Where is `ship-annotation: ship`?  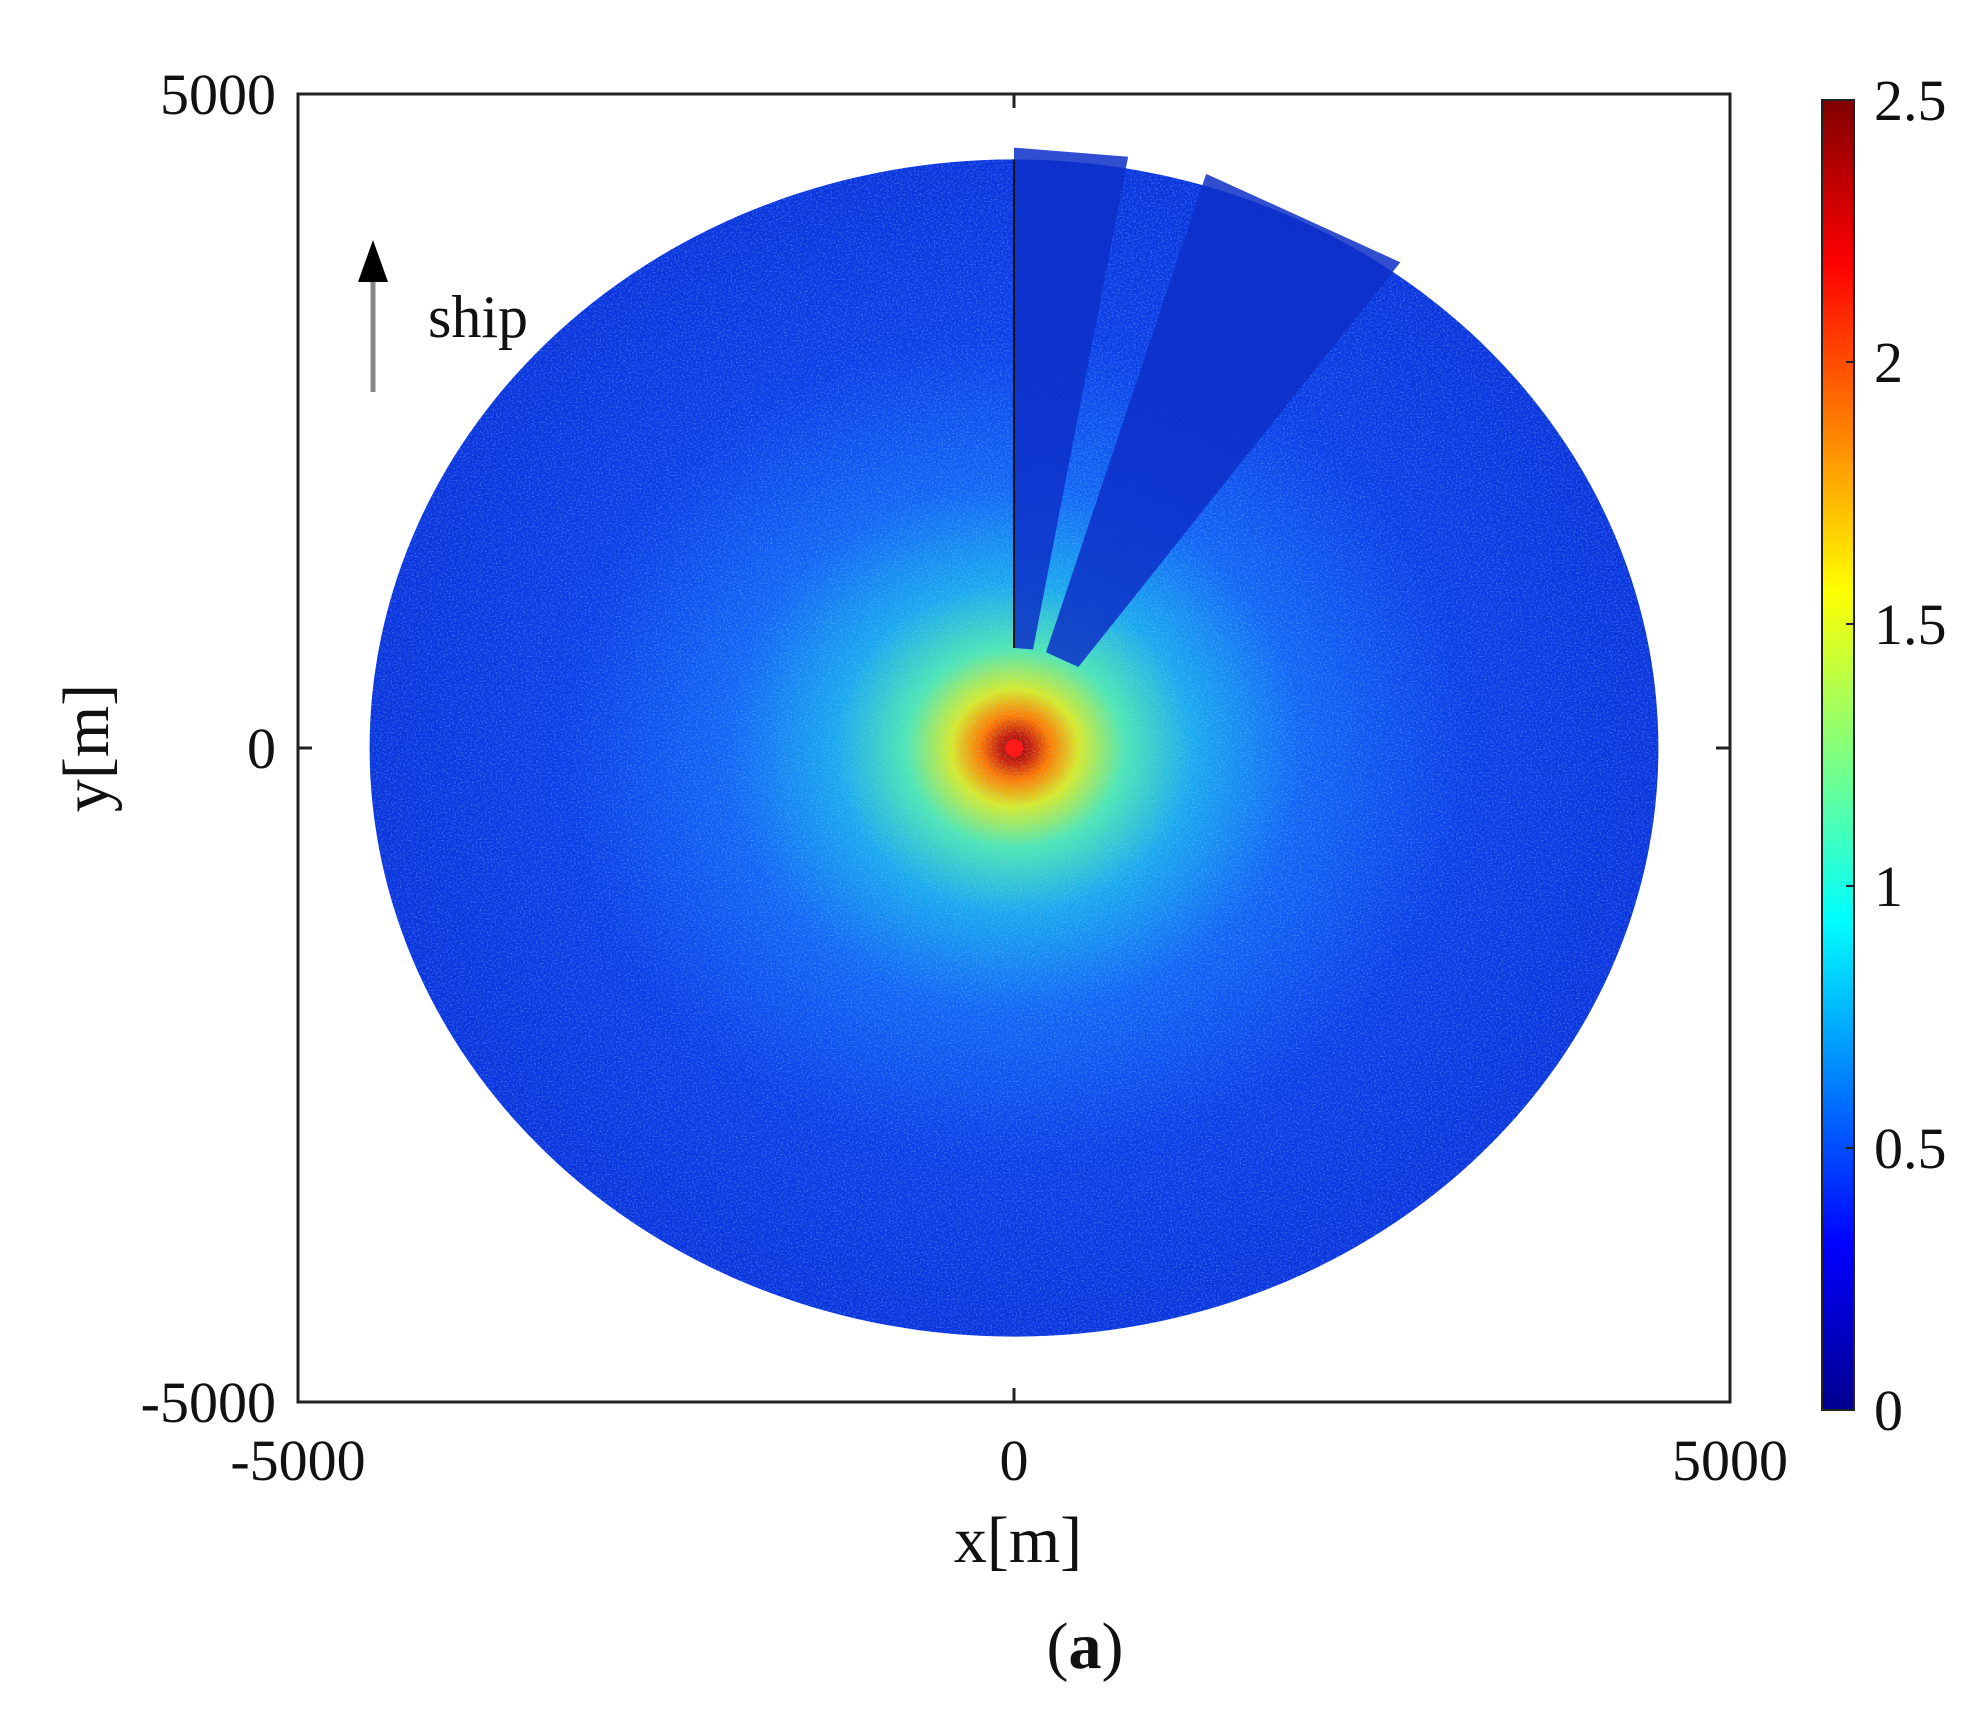
ship-annotation: ship is located at coordinates (443, 316).